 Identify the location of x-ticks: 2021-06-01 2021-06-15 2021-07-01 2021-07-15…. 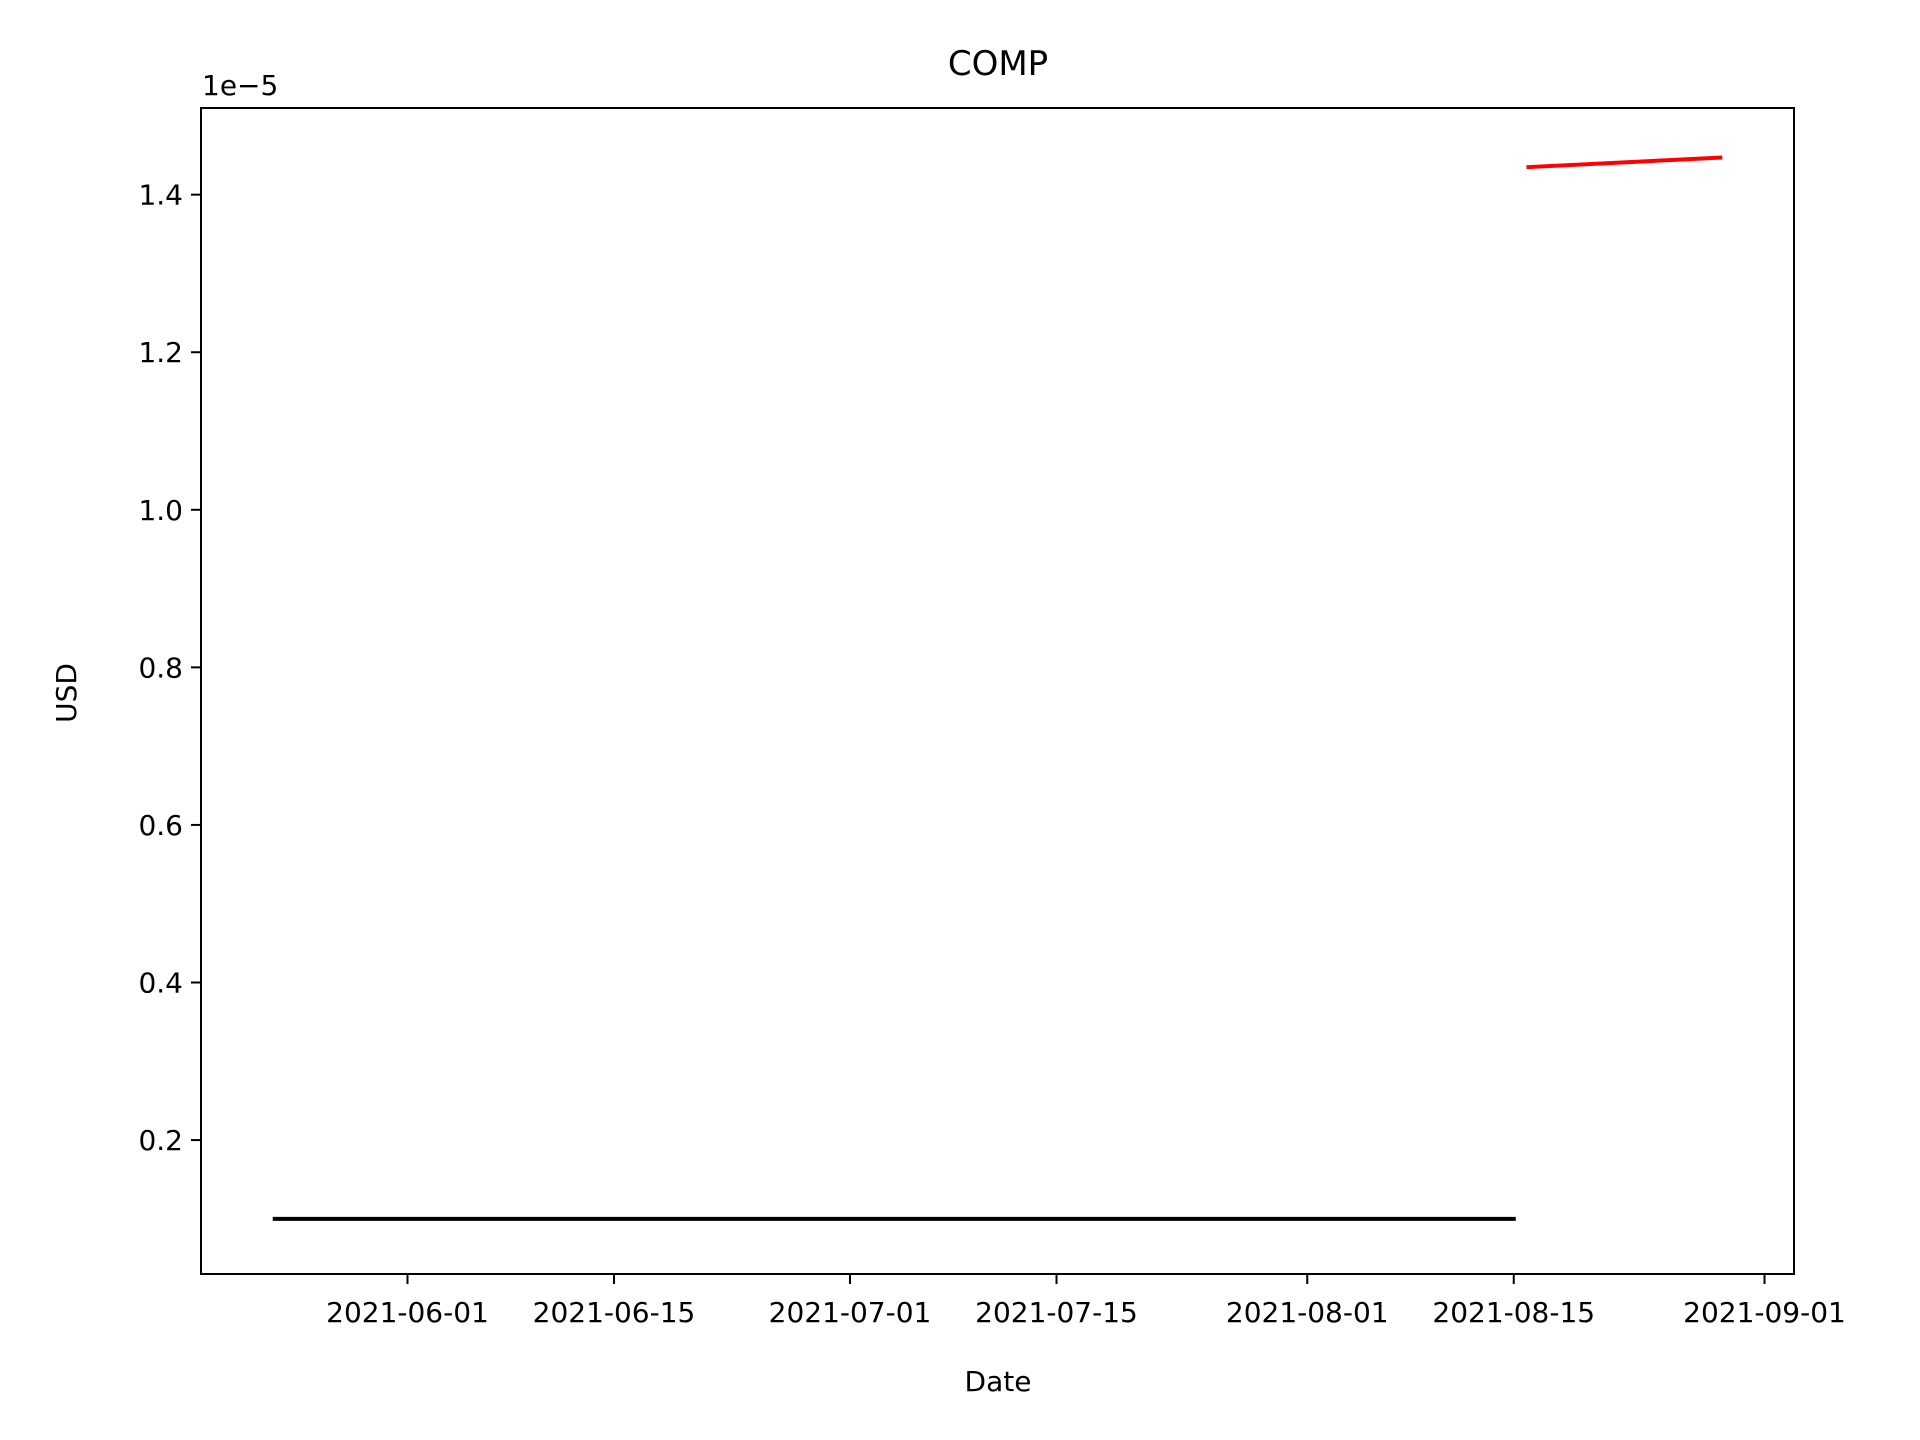
(1086, 1301).